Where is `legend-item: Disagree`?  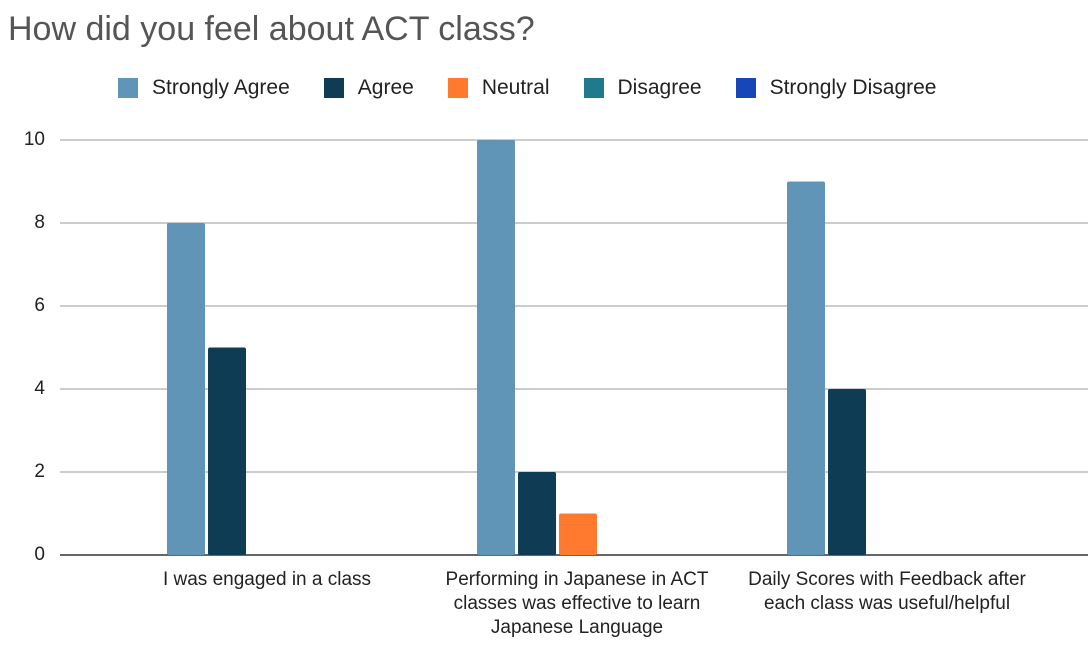
legend-item: Disagree is located at coordinates (642, 88).